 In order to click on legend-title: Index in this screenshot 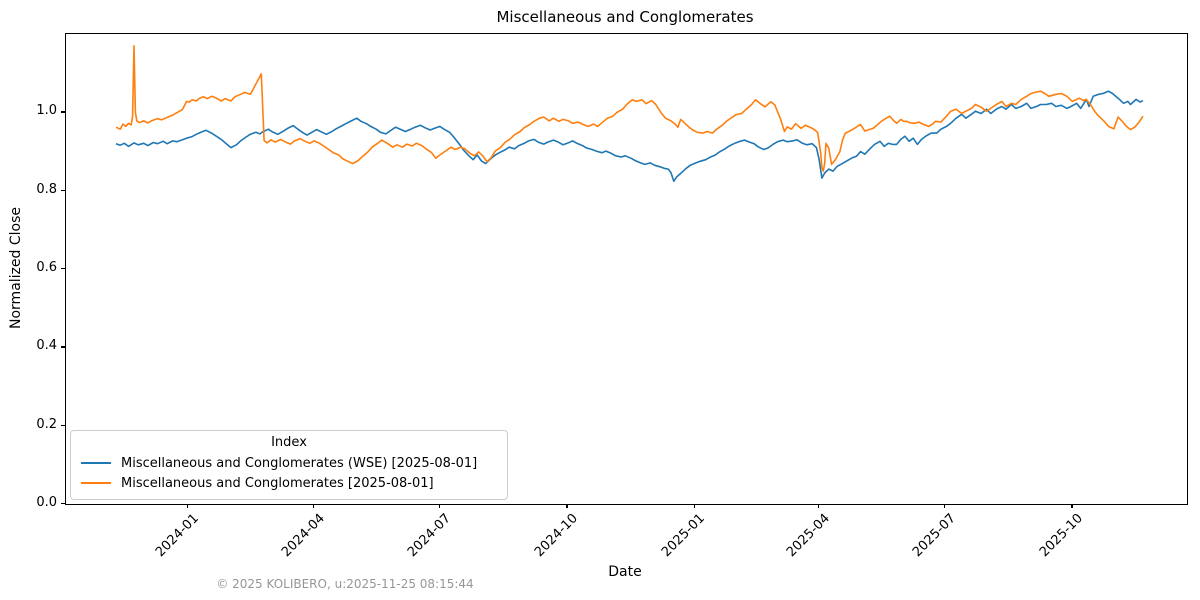, I will do `click(289, 442)`.